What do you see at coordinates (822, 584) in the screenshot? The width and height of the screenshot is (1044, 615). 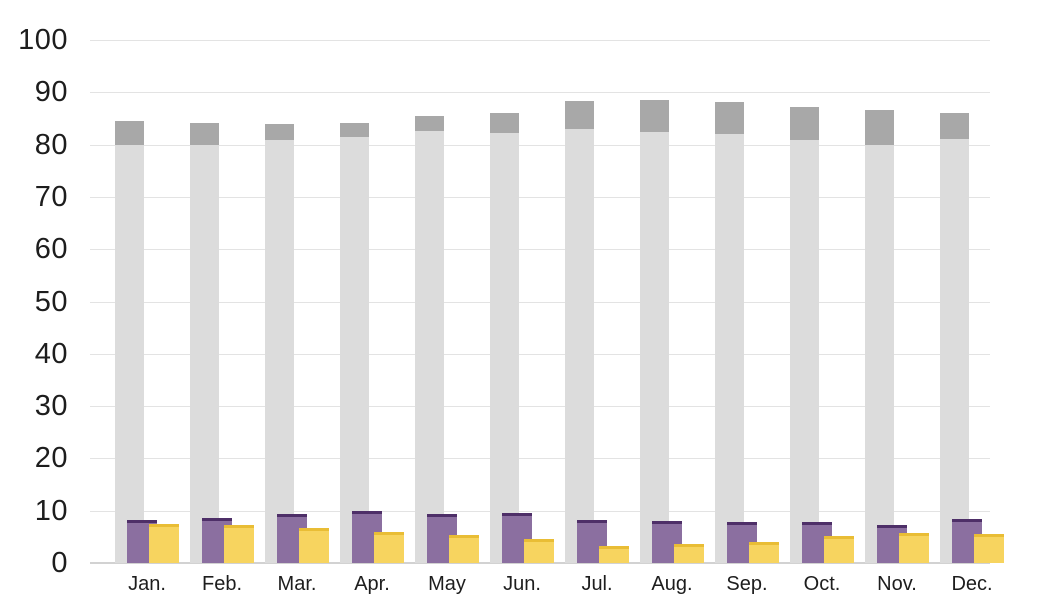 I see `x-category-label: Oct.` at bounding box center [822, 584].